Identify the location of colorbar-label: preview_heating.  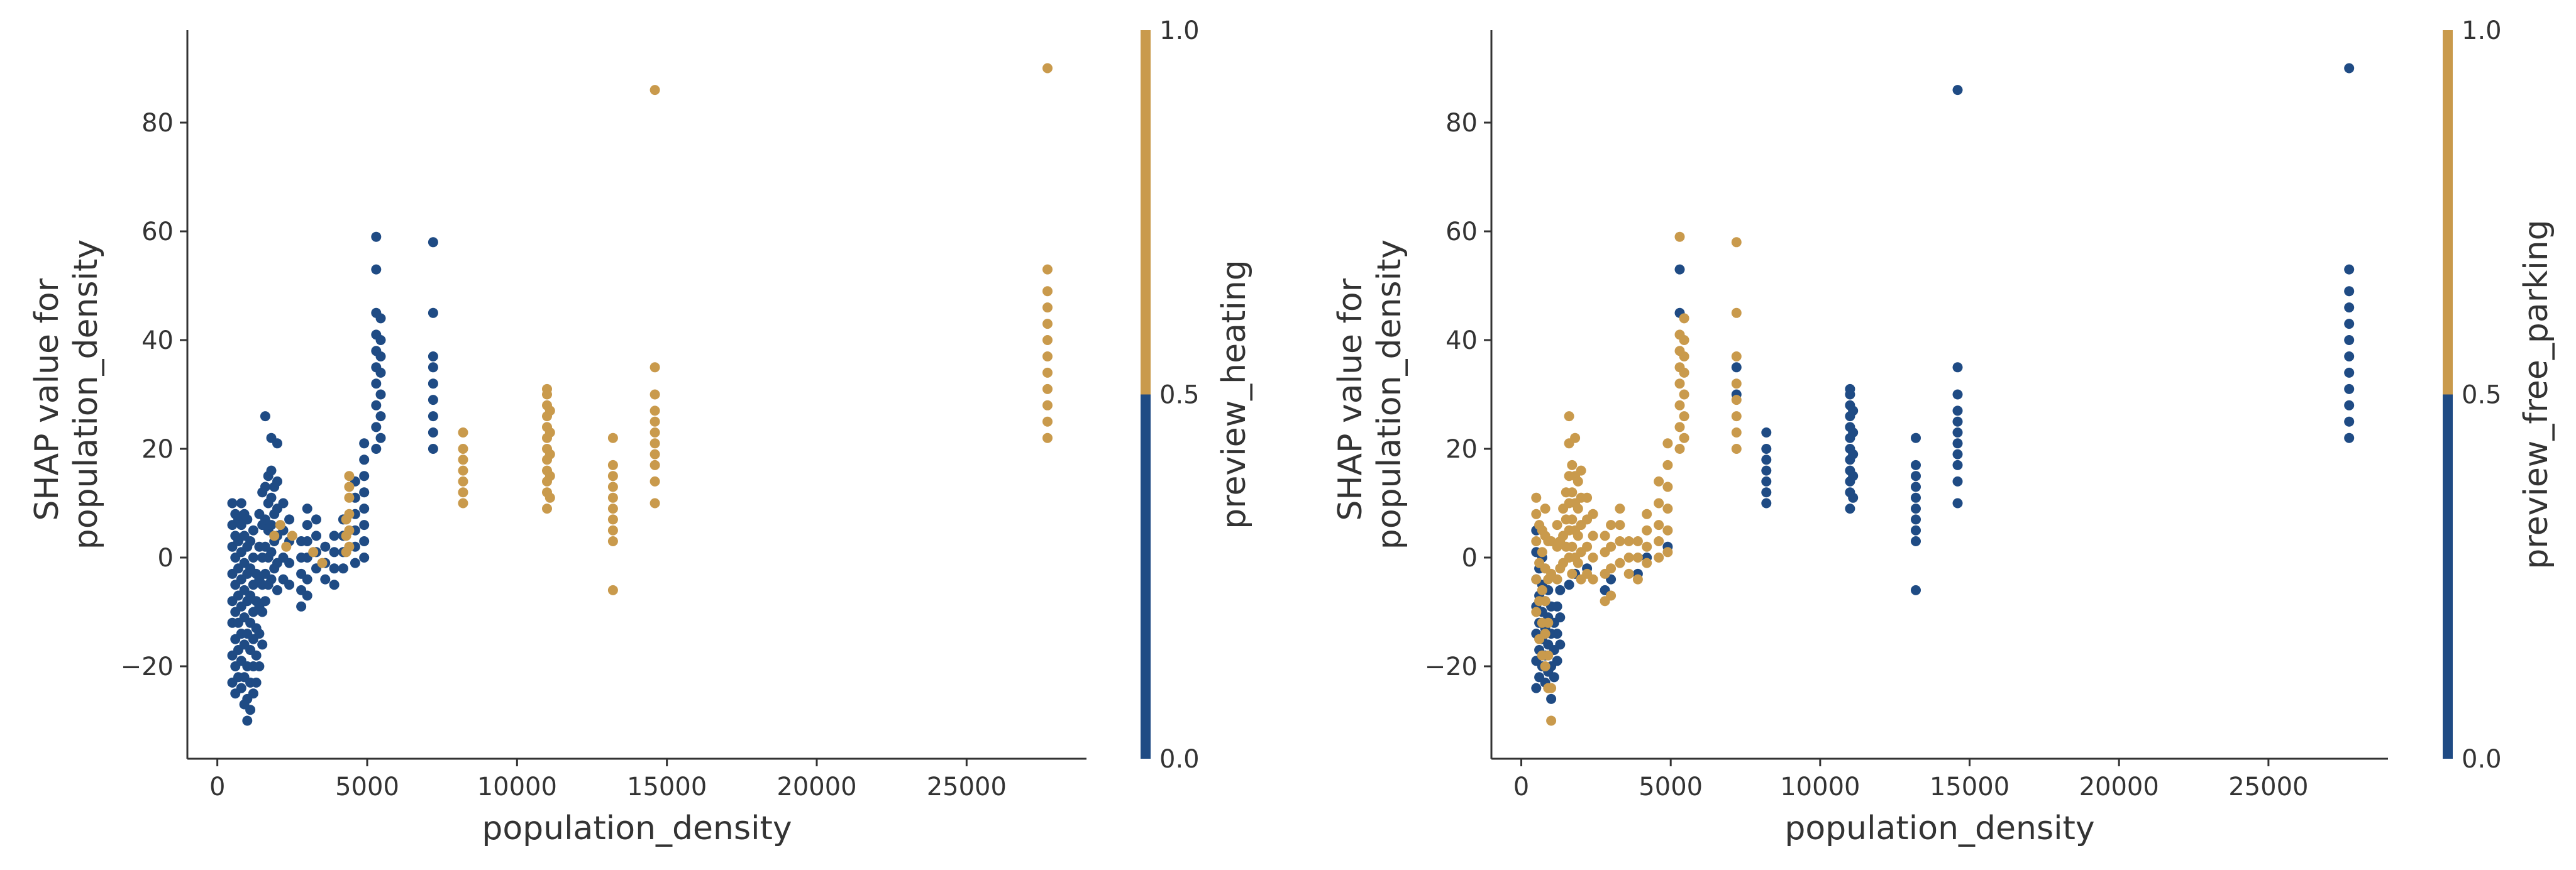
(1234, 394).